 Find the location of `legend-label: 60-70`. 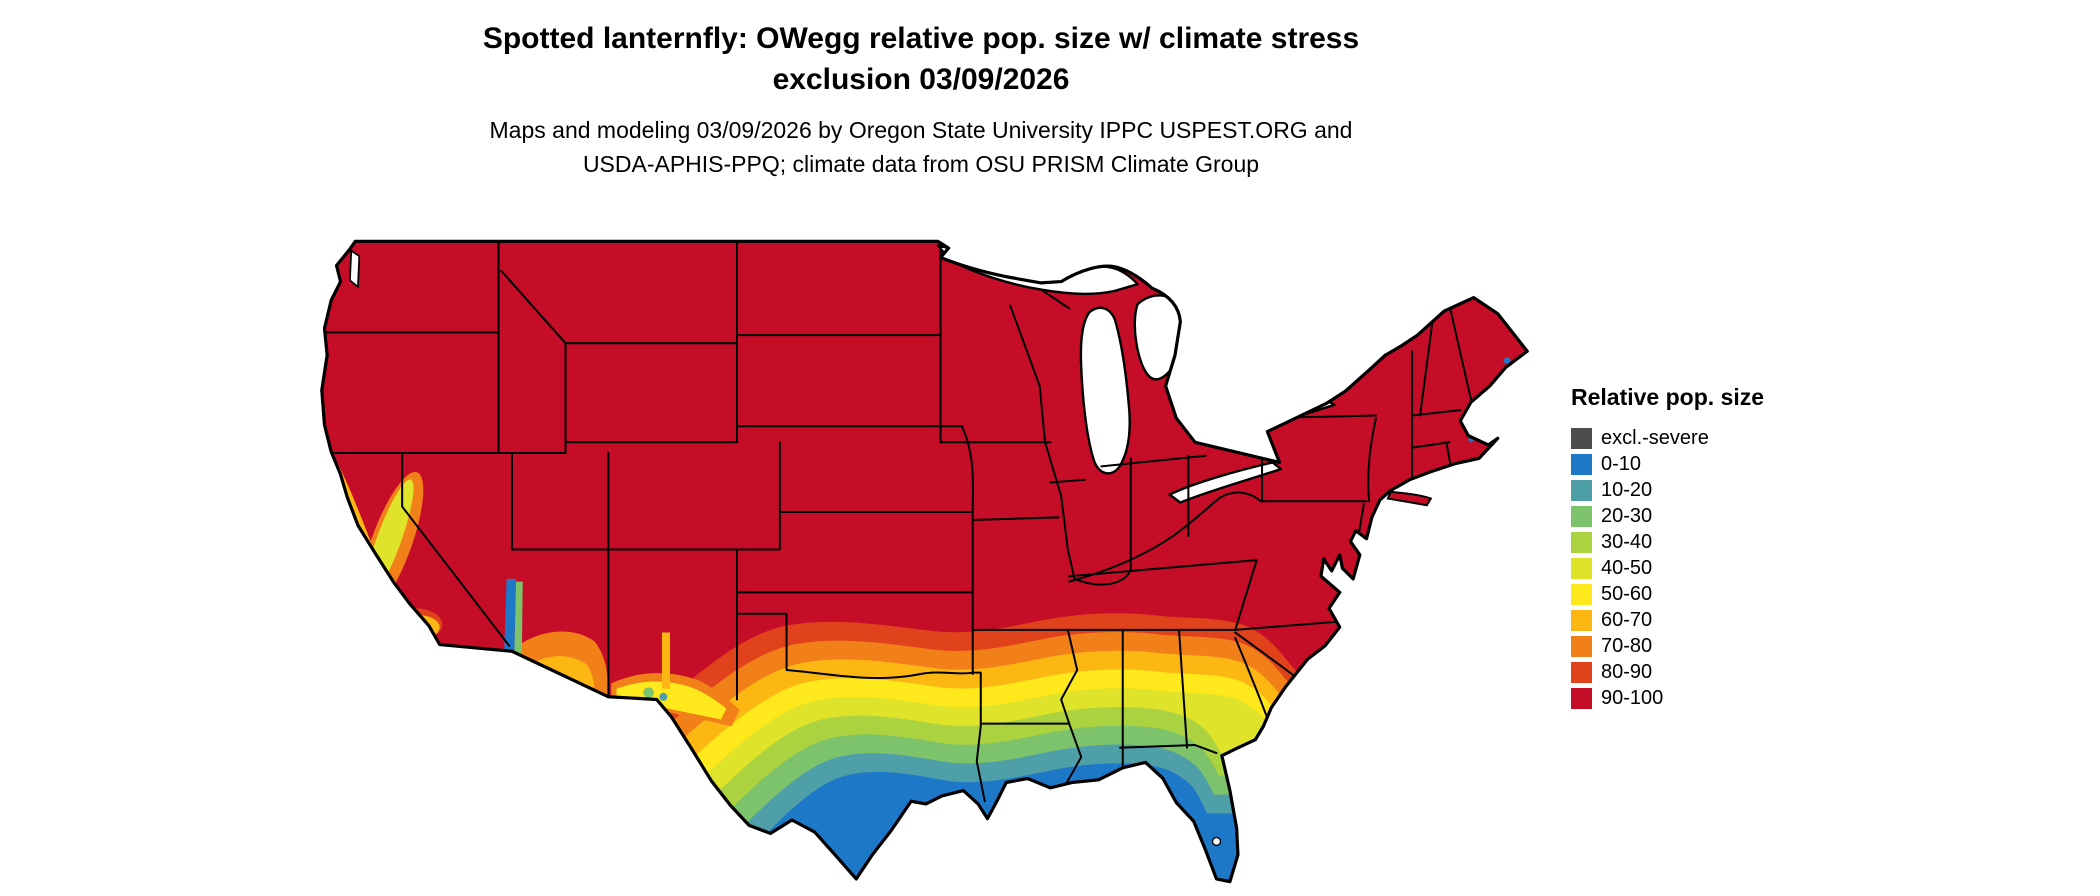

legend-label: 60-70 is located at coordinates (1627, 619).